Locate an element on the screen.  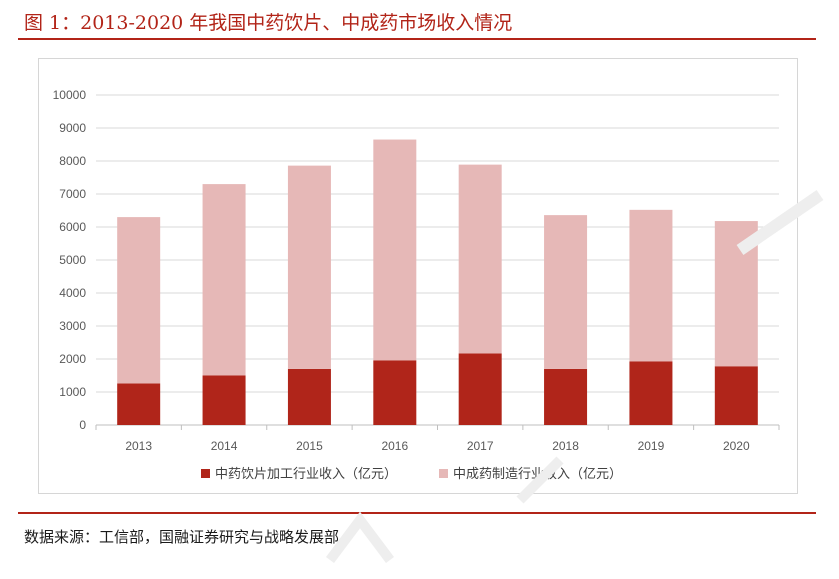
footer-divider is located at coordinates (417, 513).